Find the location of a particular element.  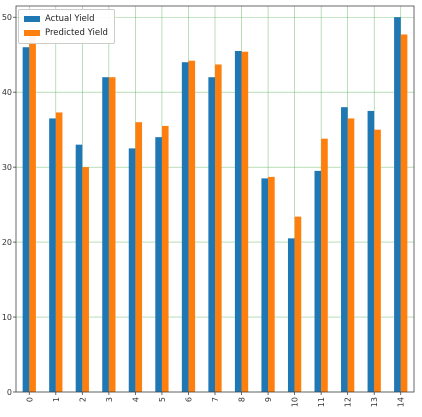

legend-label-actual: Actual Yield is located at coordinates (70, 19).